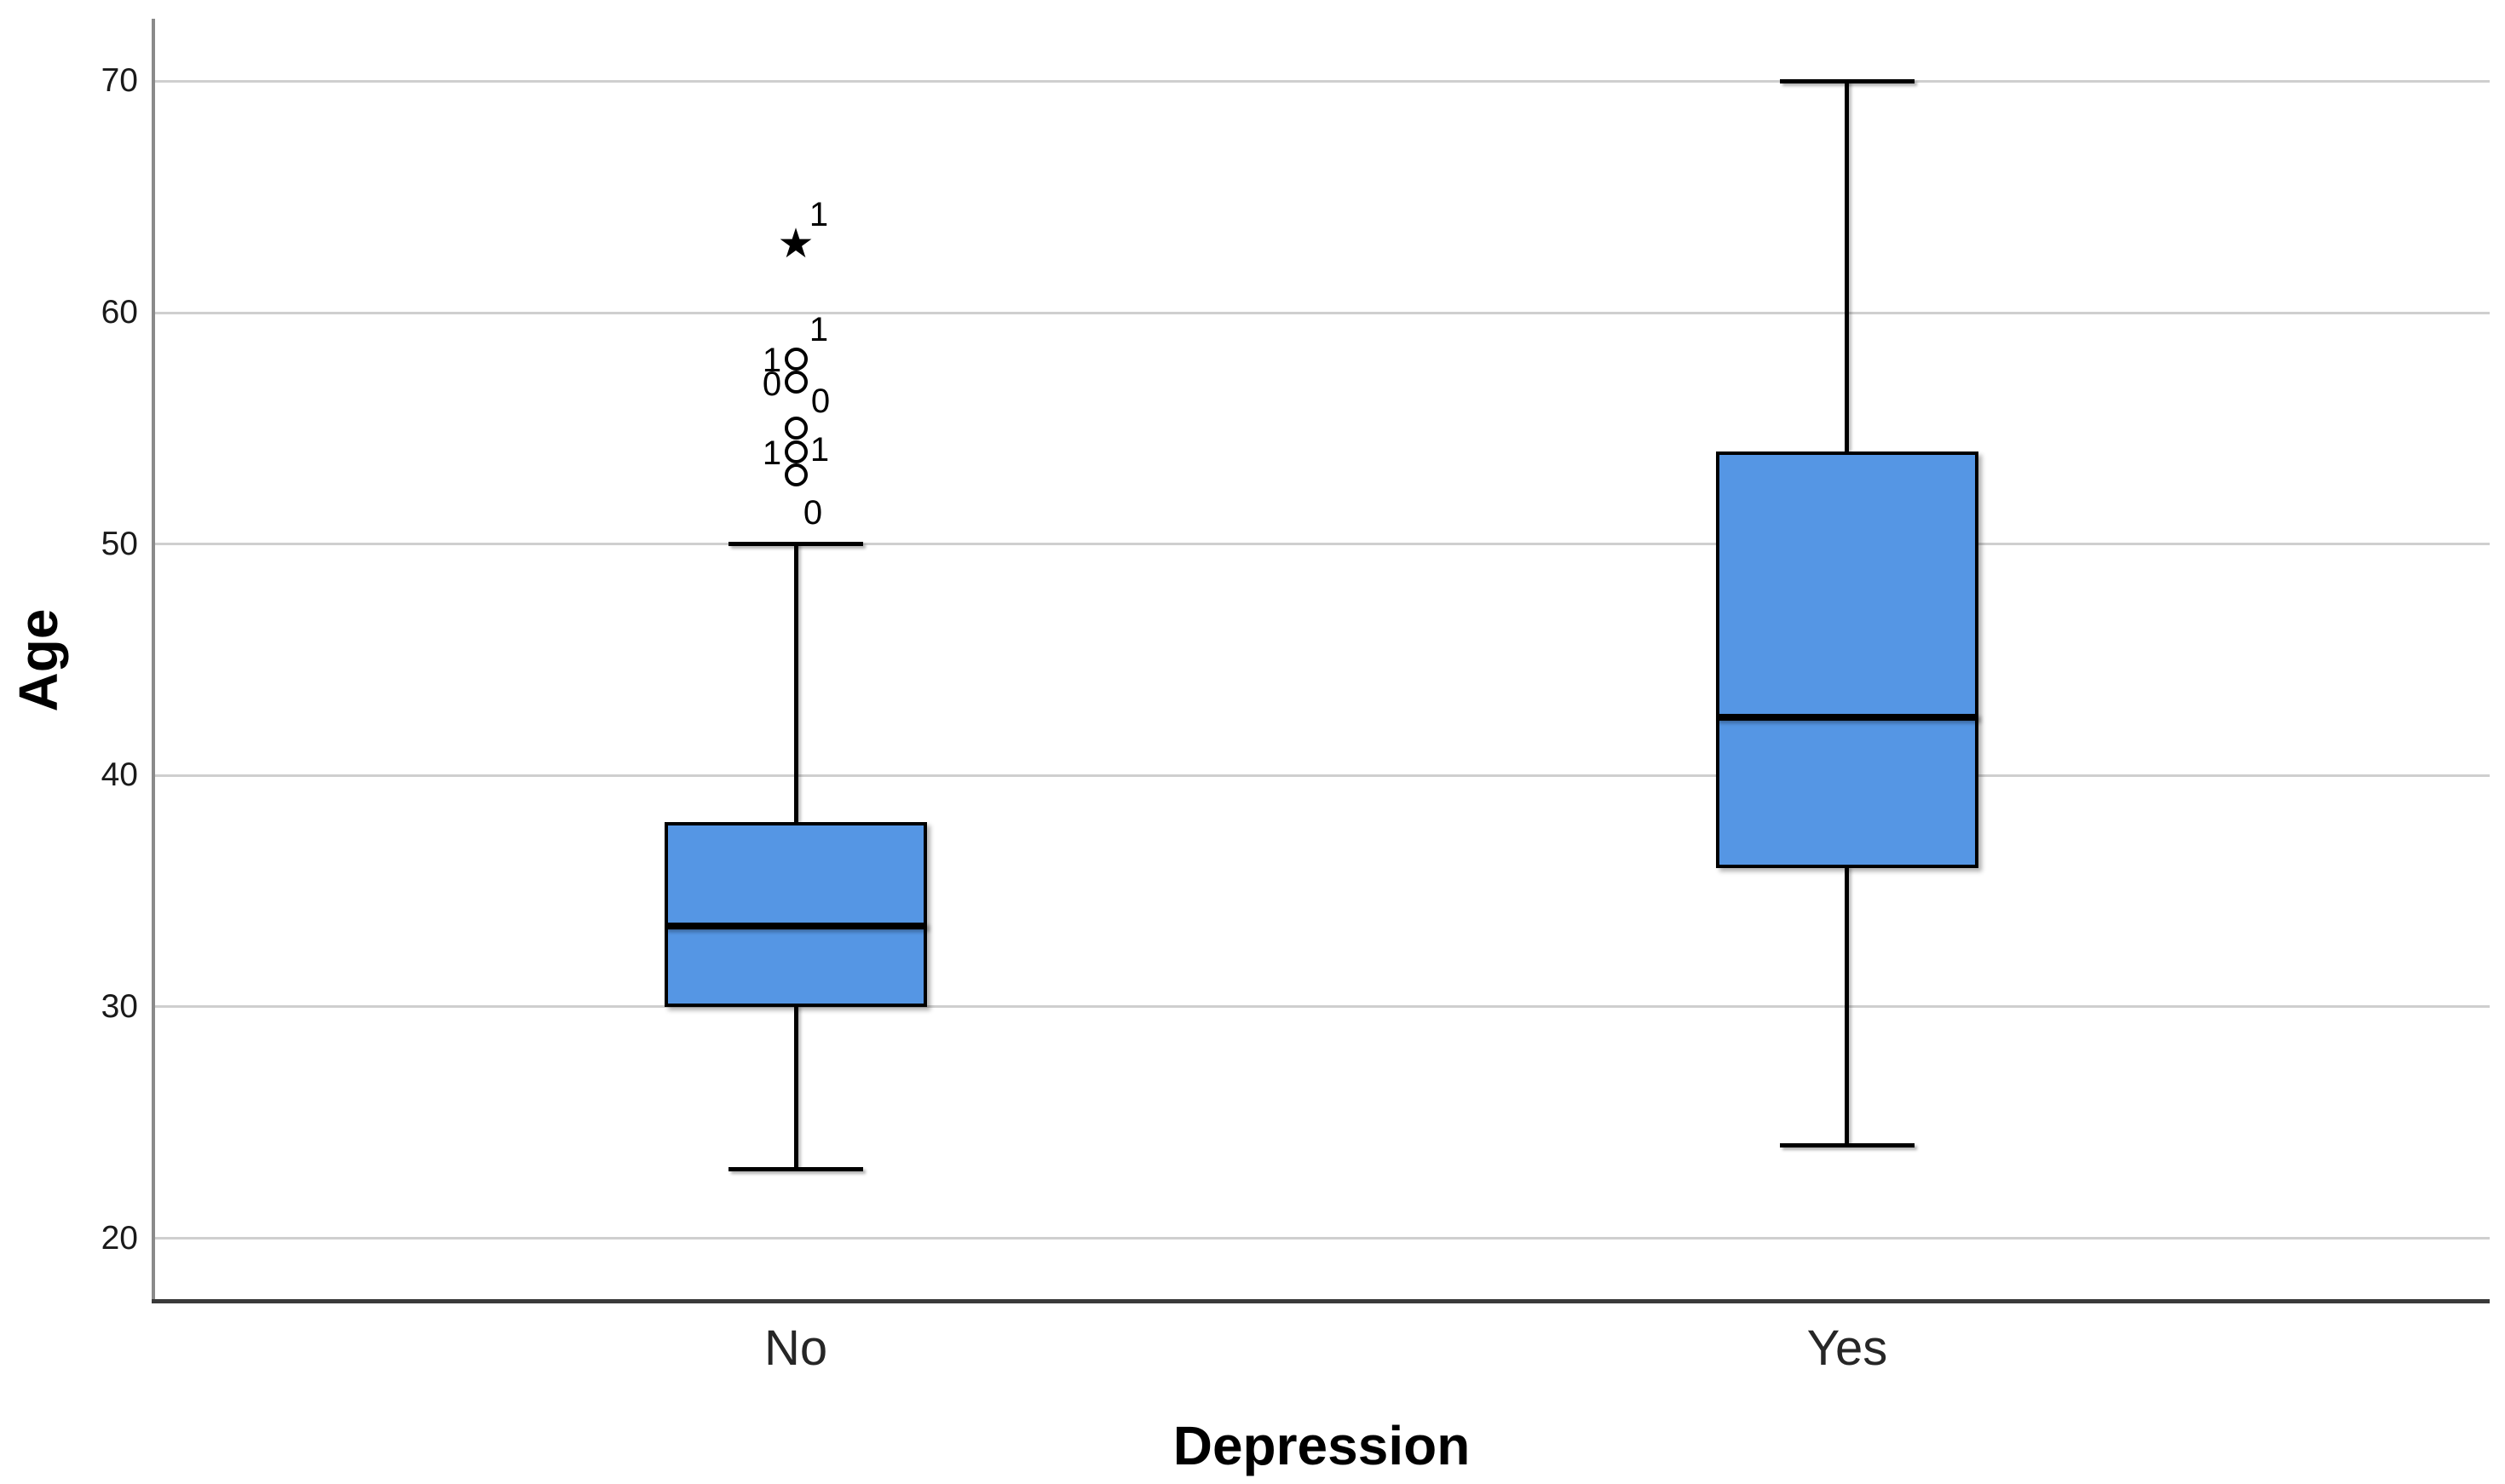  I want to click on box-yes, so click(1846, 660).